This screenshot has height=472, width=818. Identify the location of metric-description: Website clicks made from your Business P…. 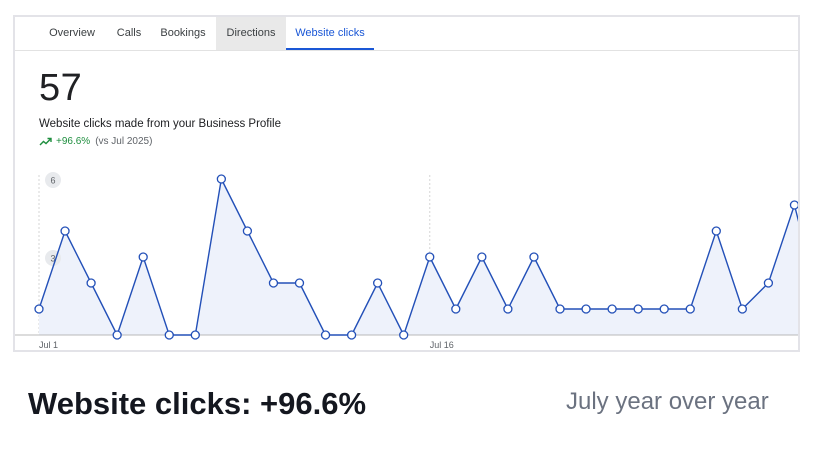
(160, 124).